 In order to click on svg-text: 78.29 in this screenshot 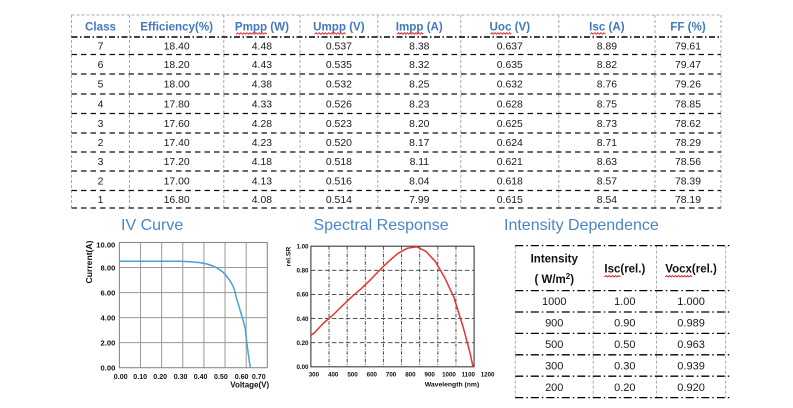, I will do `click(688, 143)`.